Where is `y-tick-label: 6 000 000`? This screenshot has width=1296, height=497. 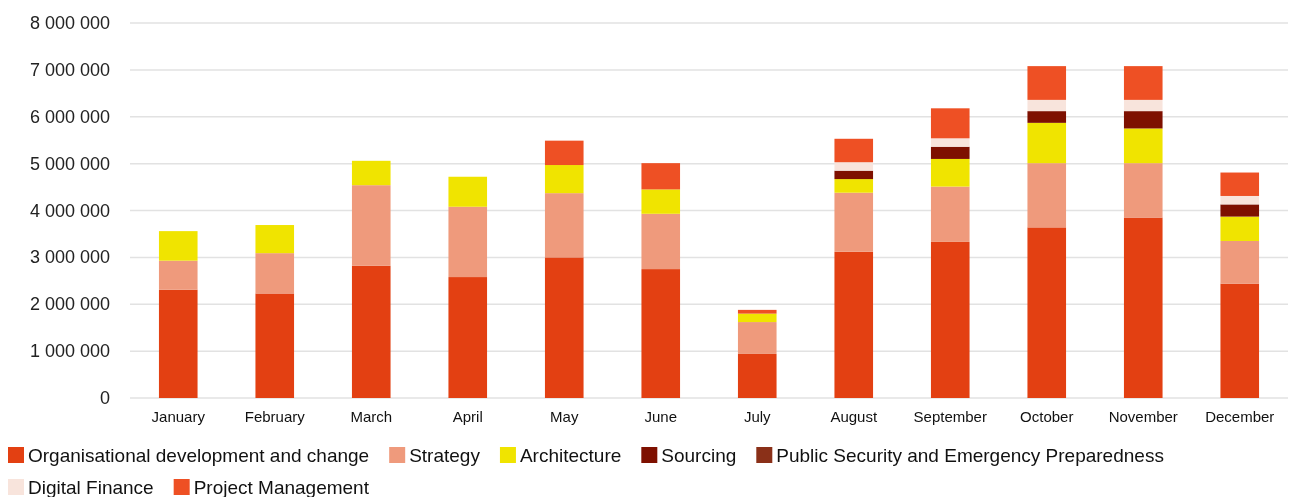 y-tick-label: 6 000 000 is located at coordinates (69, 116).